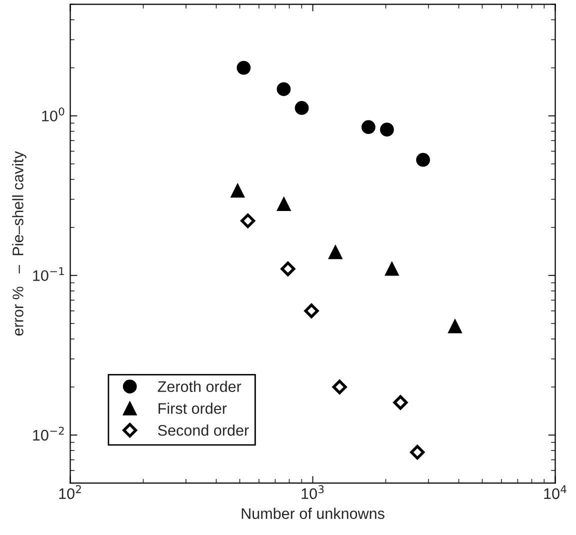 This screenshot has height=535, width=576. Describe the element at coordinates (313, 513) in the screenshot. I see `x-axis-title: Number of unknowns` at that location.